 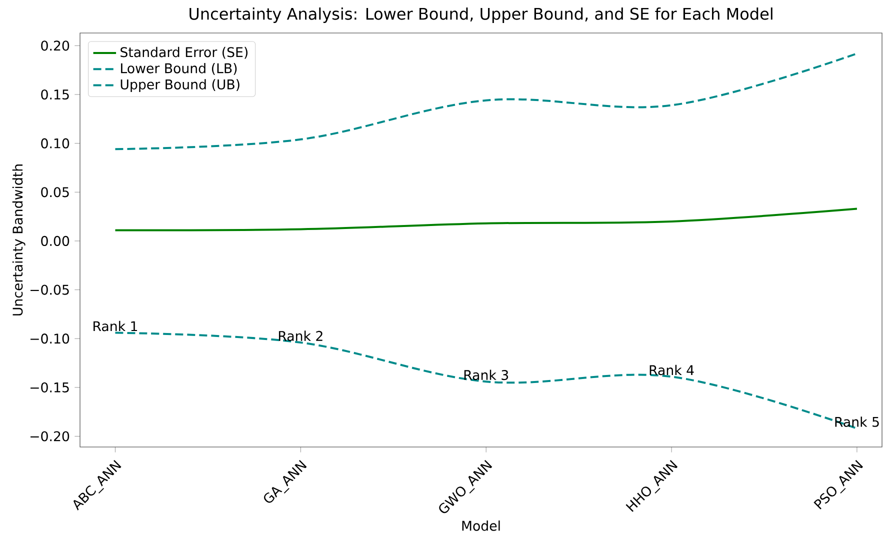 I want to click on annotation: Rank 5, so click(x=857, y=421).